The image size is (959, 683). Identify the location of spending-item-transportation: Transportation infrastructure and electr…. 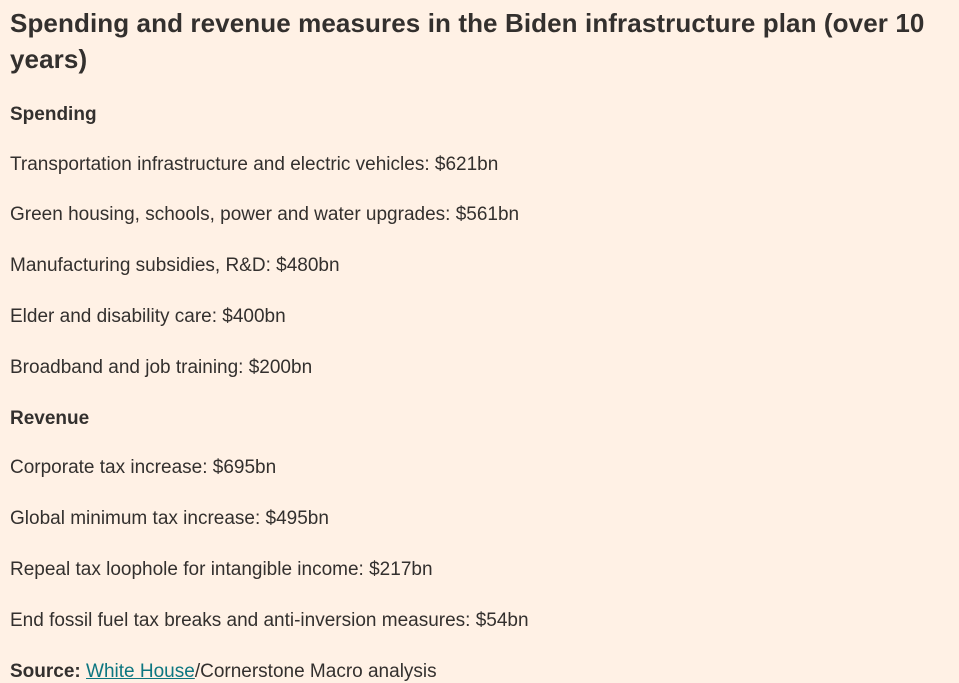
(254, 164).